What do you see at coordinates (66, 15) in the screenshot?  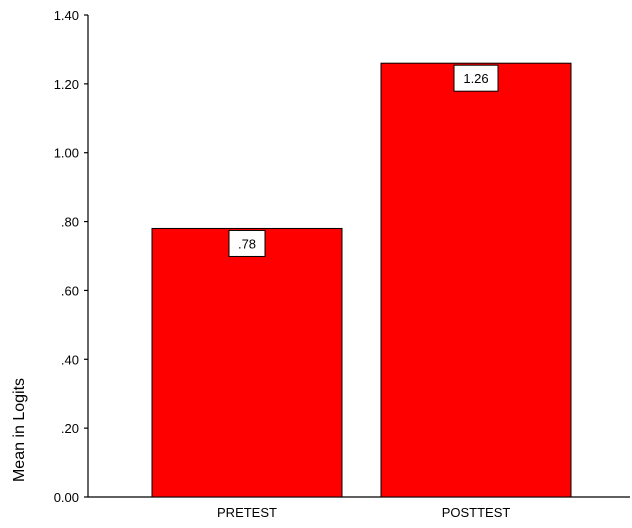 I see `y-tick-label: 1.40` at bounding box center [66, 15].